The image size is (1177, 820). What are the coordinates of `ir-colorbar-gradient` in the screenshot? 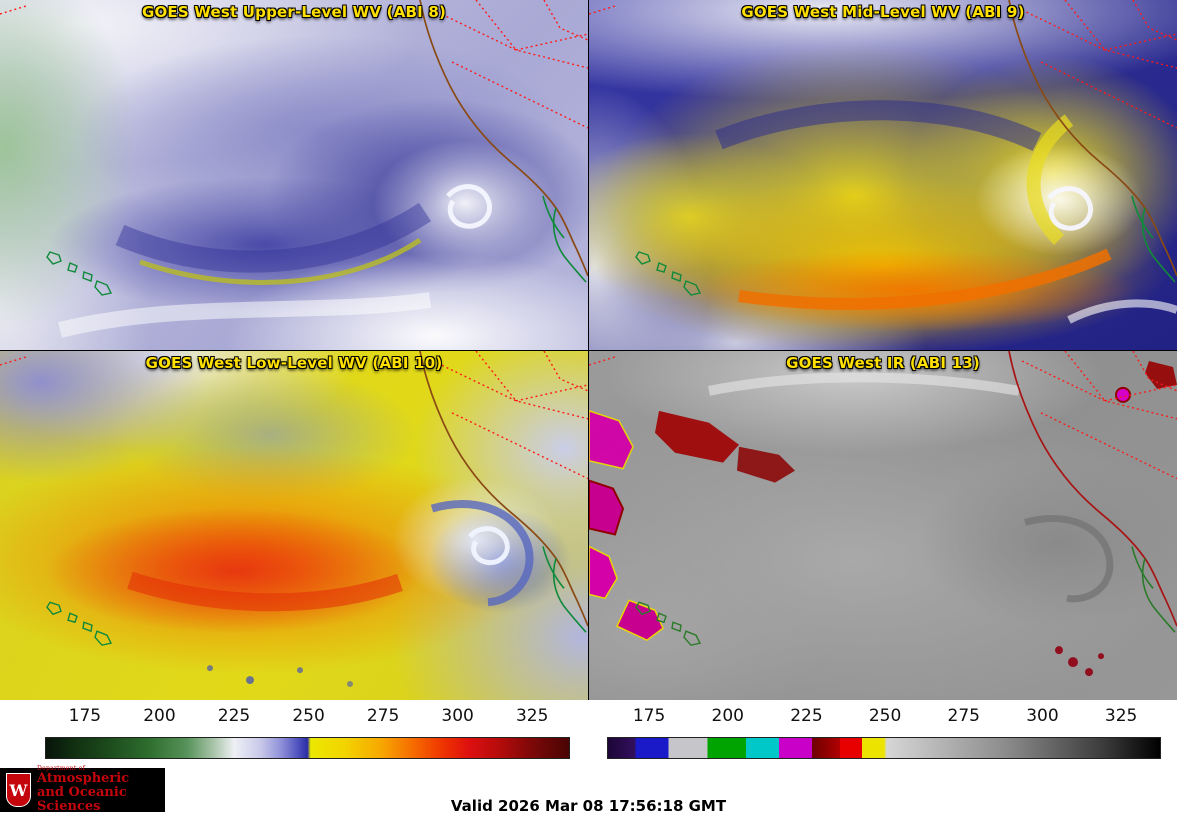 It's located at (884, 748).